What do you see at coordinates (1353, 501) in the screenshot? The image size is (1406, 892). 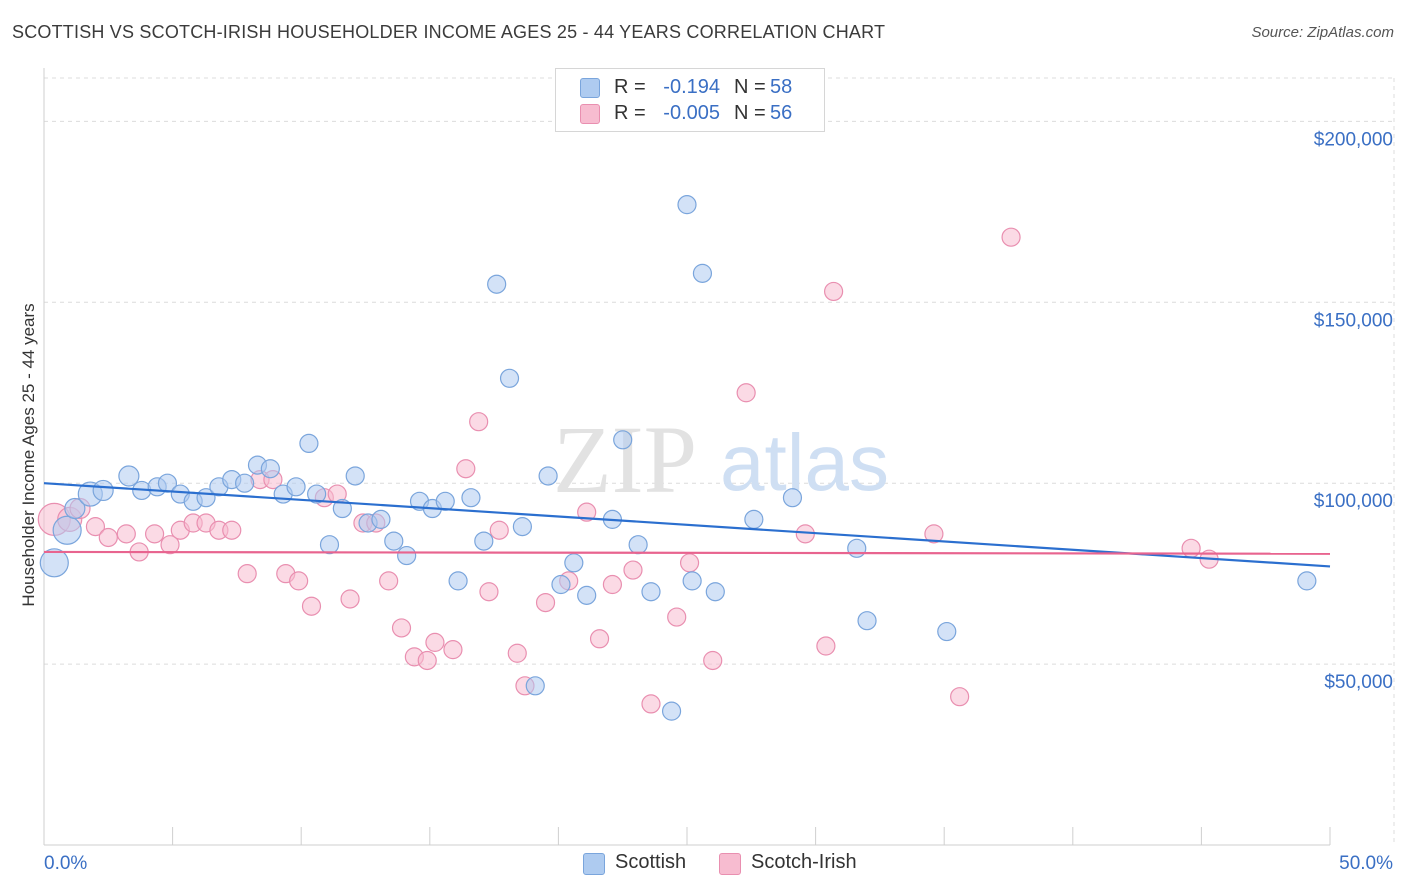 I see `y-tick-label: $100,000` at bounding box center [1353, 501].